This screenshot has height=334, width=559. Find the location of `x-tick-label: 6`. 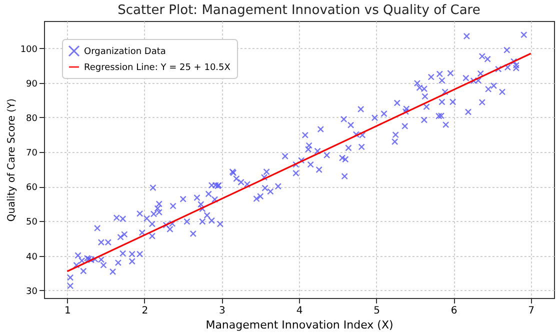

x-tick-label: 6 is located at coordinates (454, 311).